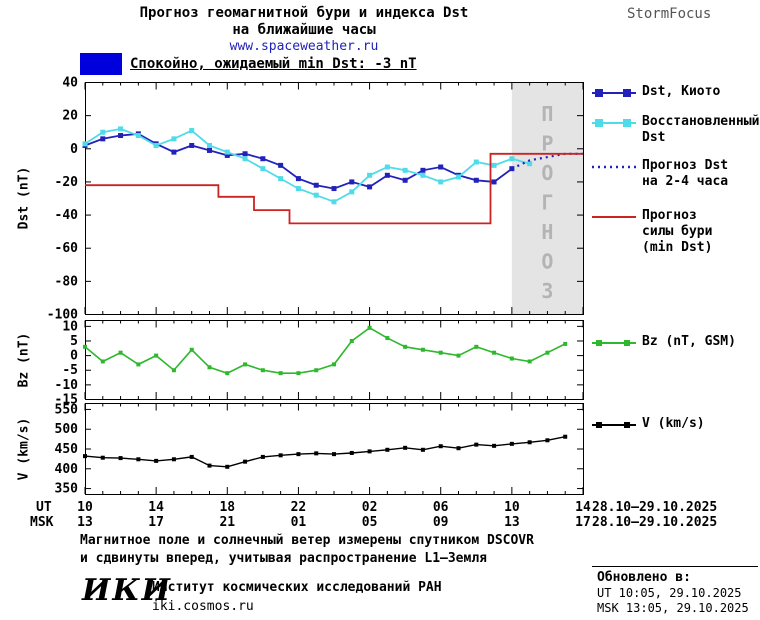  What do you see at coordinates (70, 83) in the screenshot?
I see `svg-text: 40` at bounding box center [70, 83].